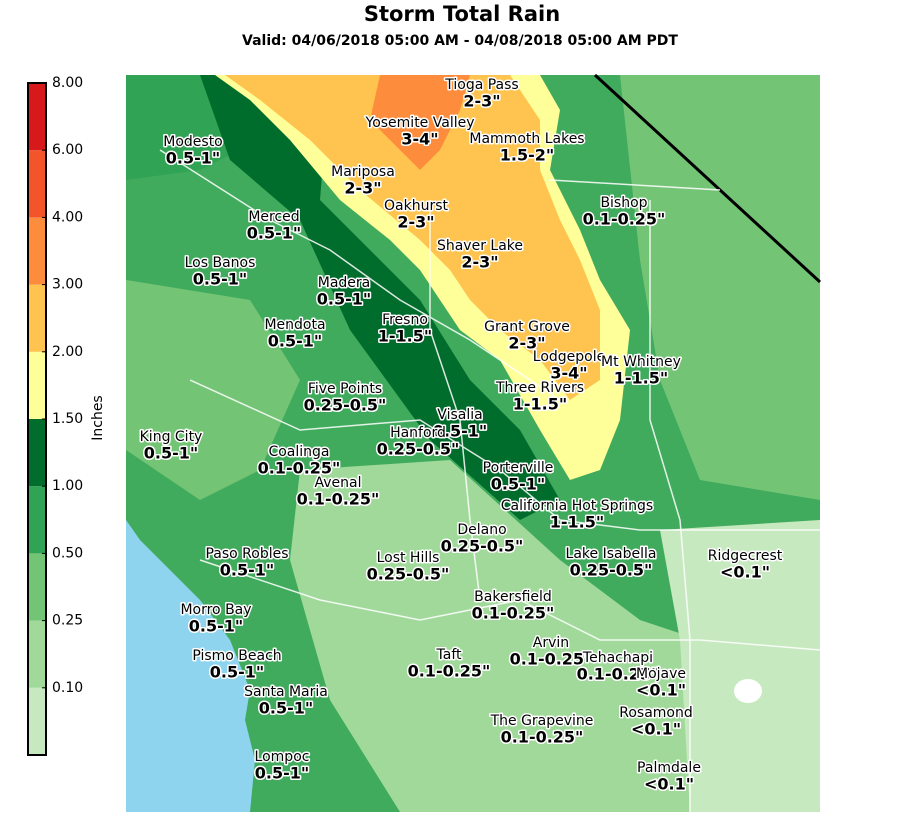 The width and height of the screenshot is (920, 839). Describe the element at coordinates (611, 554) in the screenshot. I see `location-name: Lake Isabella` at that location.